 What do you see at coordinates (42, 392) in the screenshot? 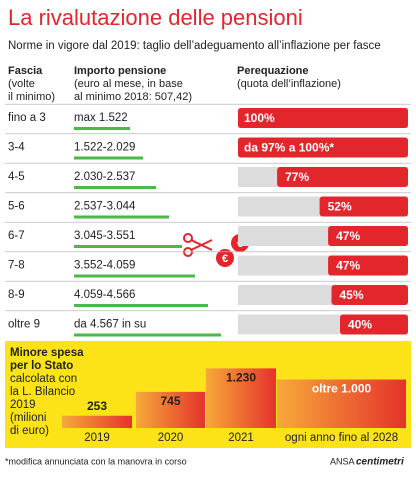
I see `spesa-description: la L. Bilancio` at bounding box center [42, 392].